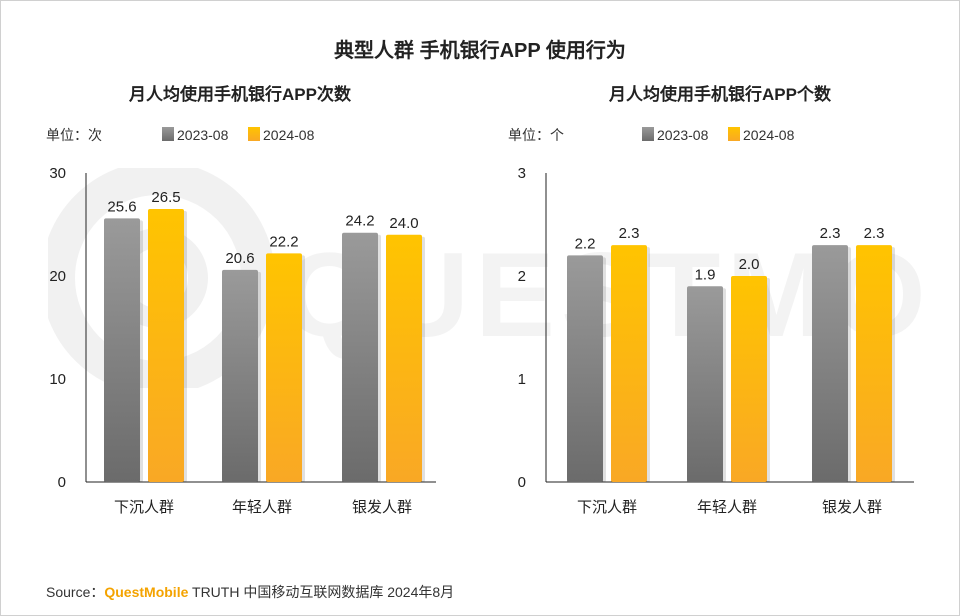 This screenshot has height=616, width=960. I want to click on y-tick-label: 30, so click(57, 173).